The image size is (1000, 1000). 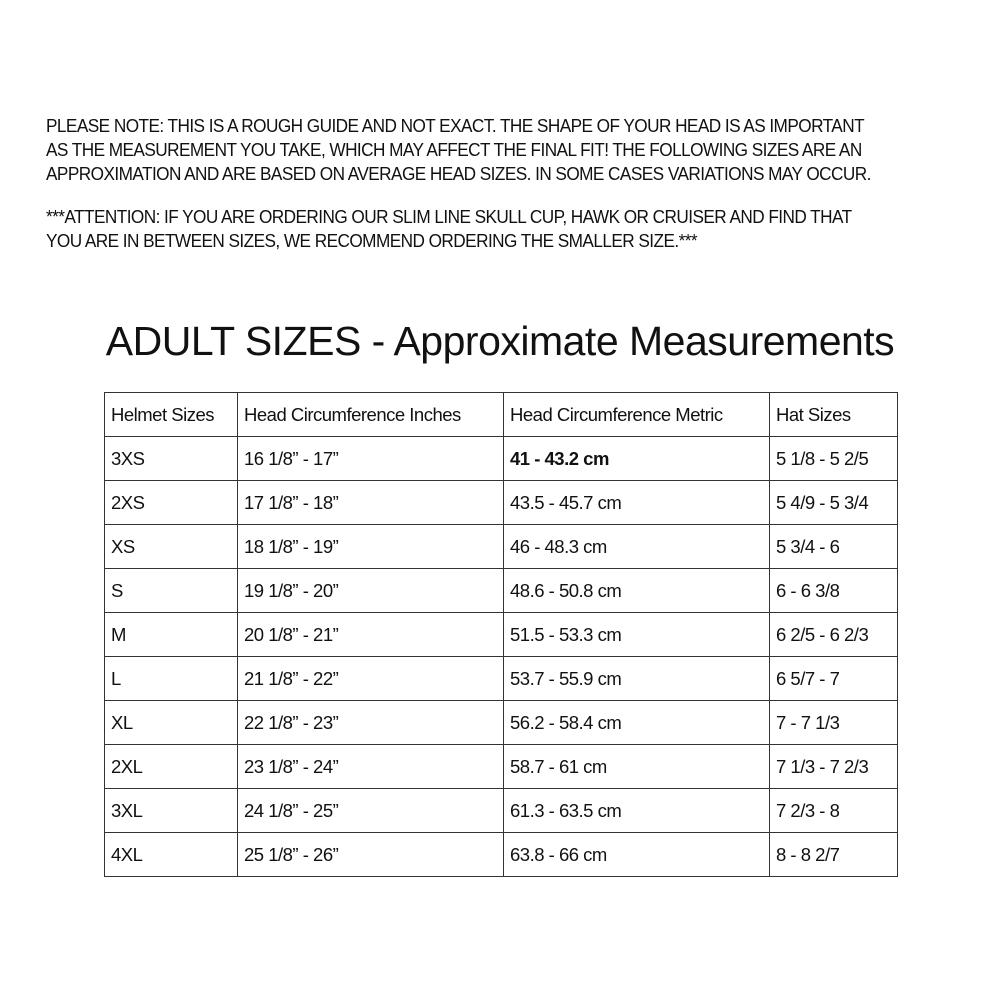 I want to click on hat-size-cell: 5 3/4 - 6, so click(x=833, y=546).